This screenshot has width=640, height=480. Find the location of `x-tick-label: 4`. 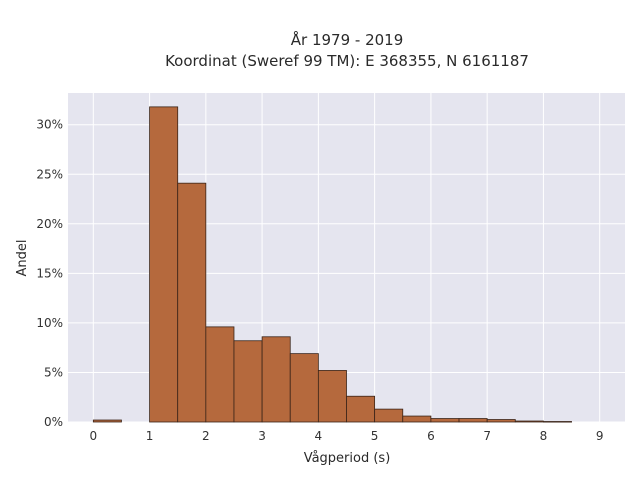

x-tick-label: 4 is located at coordinates (319, 436).